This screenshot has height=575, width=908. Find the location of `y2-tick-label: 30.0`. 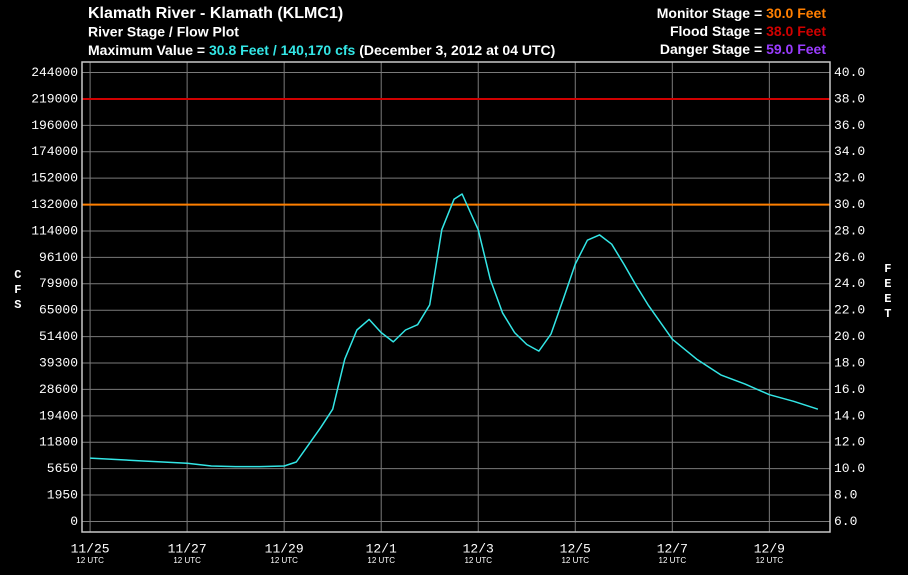

y2-tick-label: 30.0 is located at coordinates (849, 204).